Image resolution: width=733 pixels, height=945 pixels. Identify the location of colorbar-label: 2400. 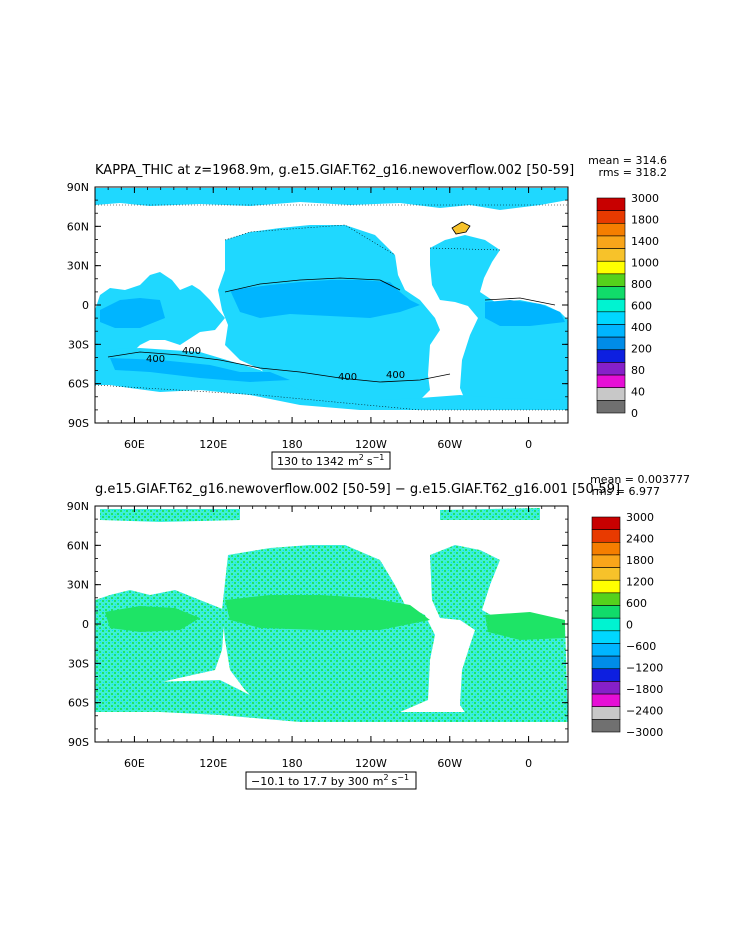
(640, 539).